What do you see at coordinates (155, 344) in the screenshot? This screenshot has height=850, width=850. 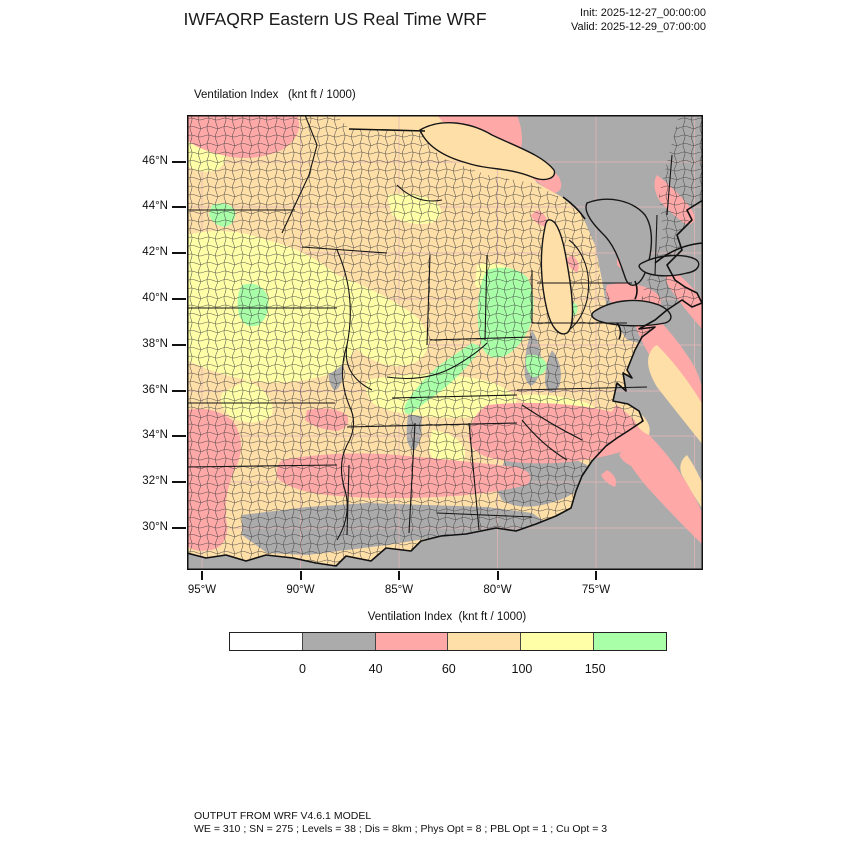 I see `lat-tick-label: 38°N` at bounding box center [155, 344].